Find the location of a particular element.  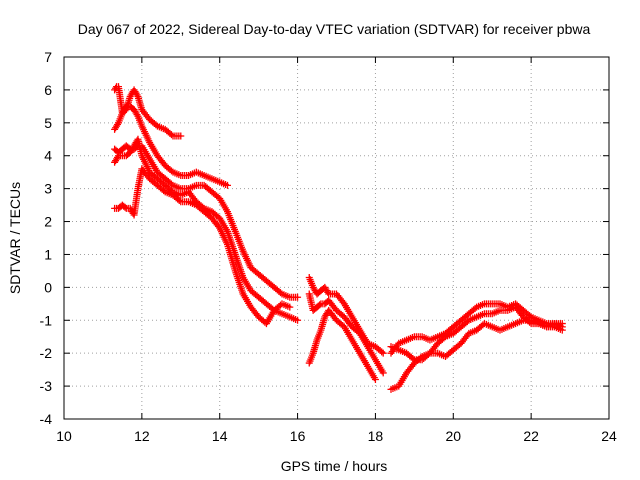

y-tick-label: 3 is located at coordinates (48, 189).